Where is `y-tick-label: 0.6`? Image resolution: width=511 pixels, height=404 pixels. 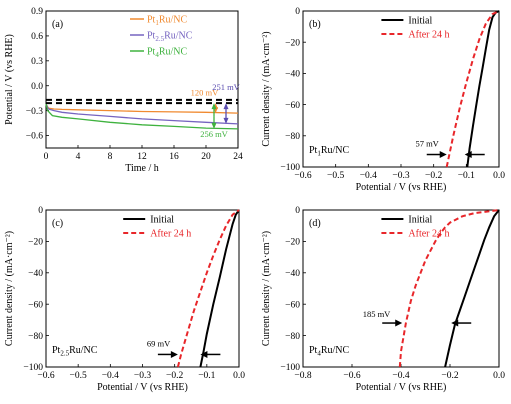
y-tick-label: 0.6 is located at coordinates (37, 37).